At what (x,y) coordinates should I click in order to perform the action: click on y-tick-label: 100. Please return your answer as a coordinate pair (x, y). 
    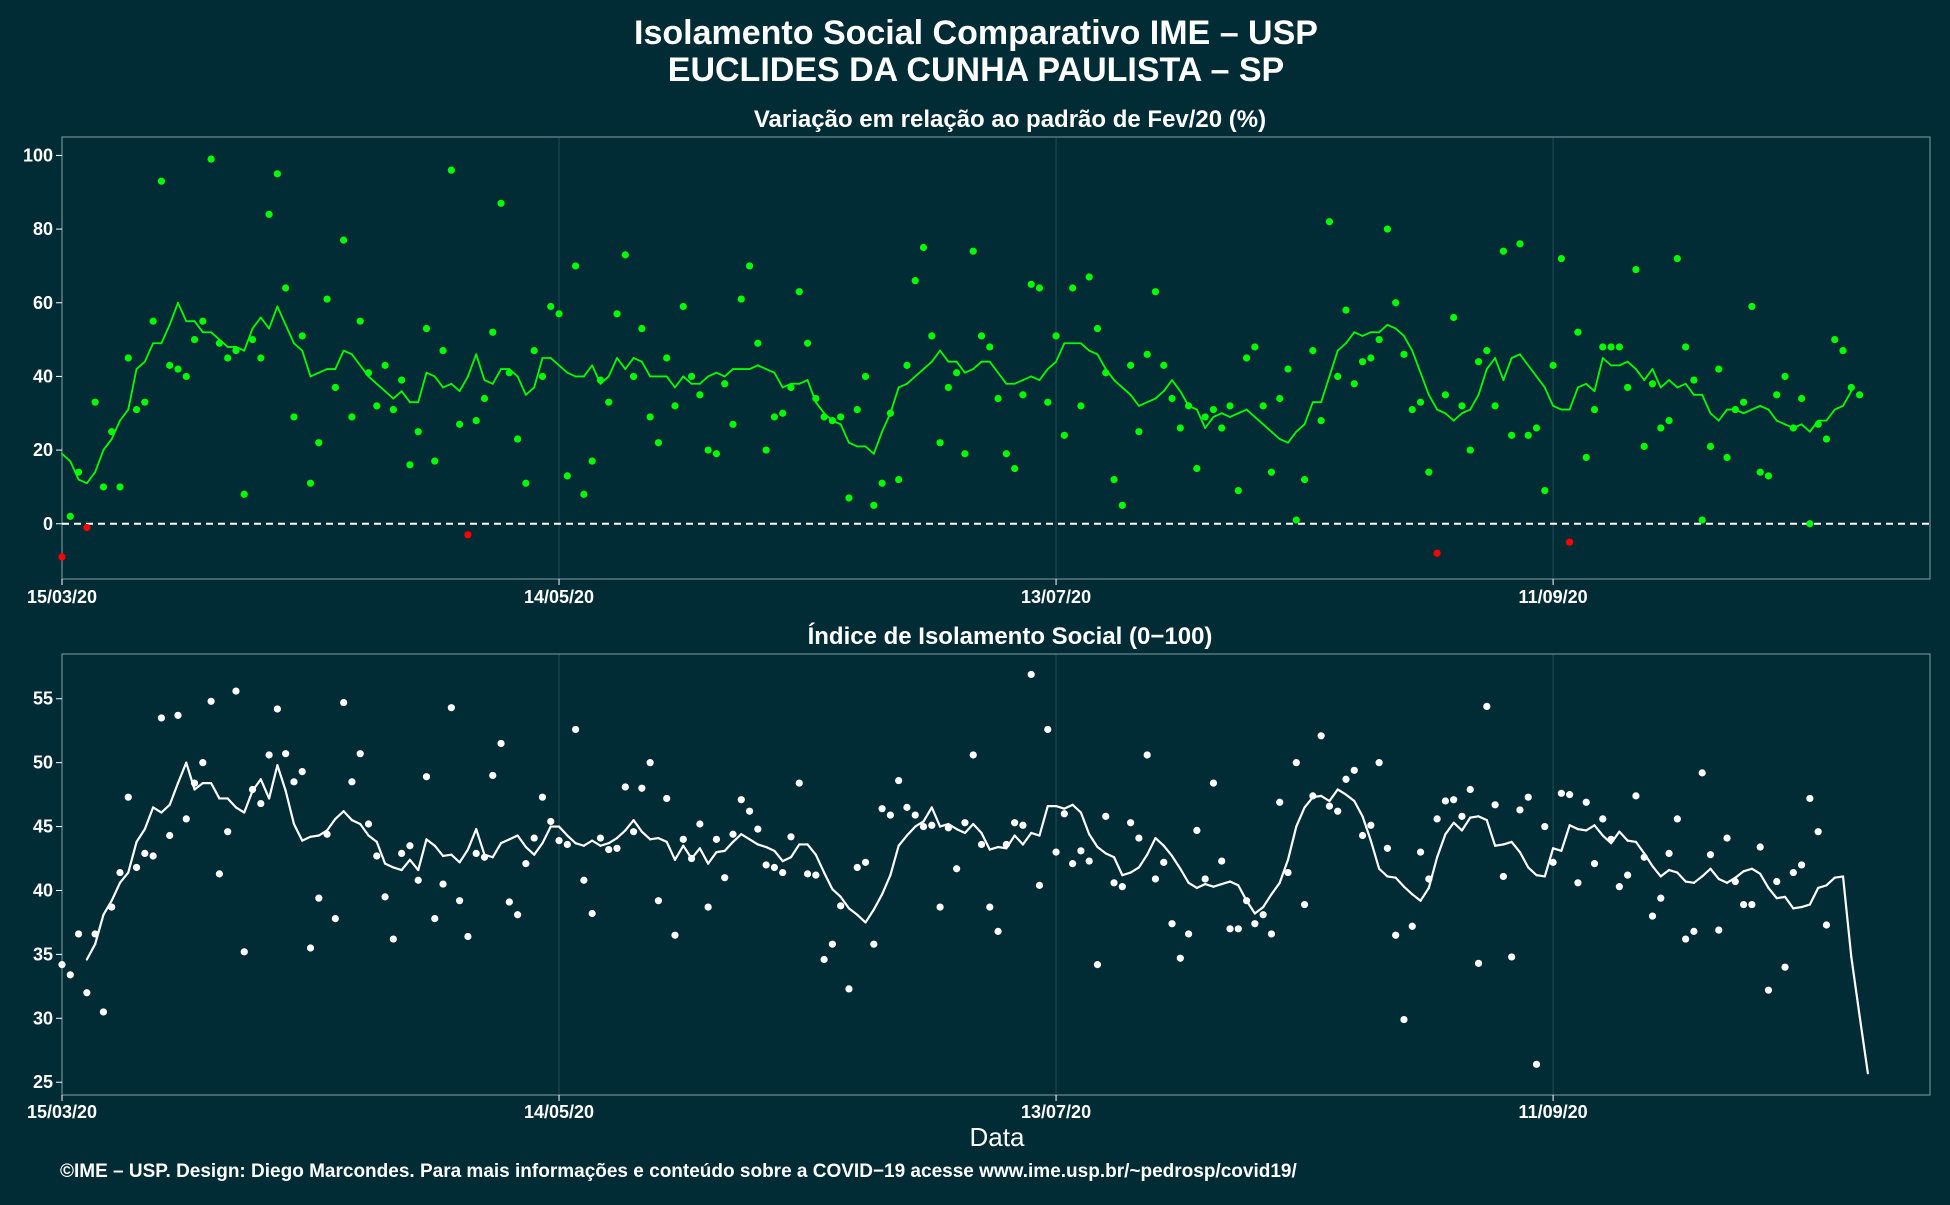
    Looking at the image, I should click on (38, 155).